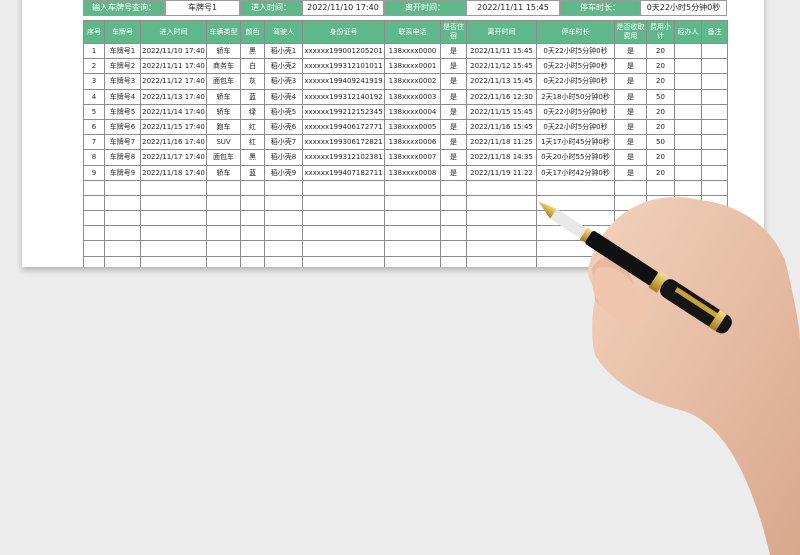  I want to click on table-cell: 稻小壳2, so click(283, 66).